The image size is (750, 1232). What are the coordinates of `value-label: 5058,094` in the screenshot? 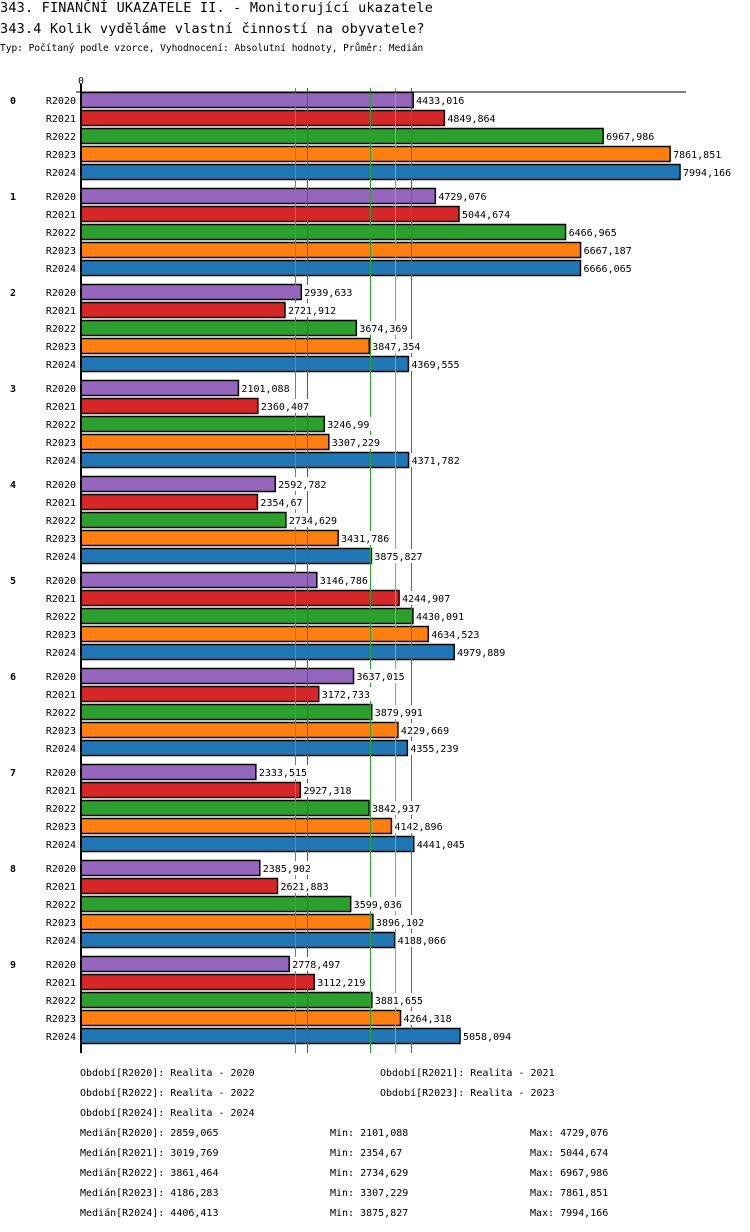 It's located at (487, 1037).